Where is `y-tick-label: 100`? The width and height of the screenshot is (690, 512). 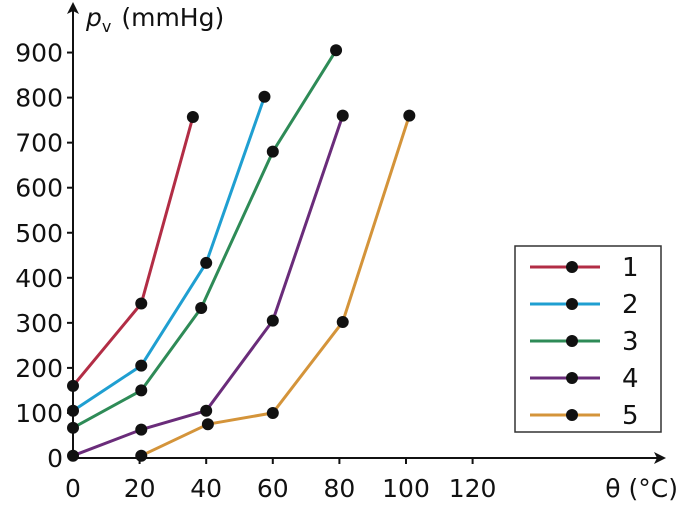 y-tick-label: 100 is located at coordinates (39, 413).